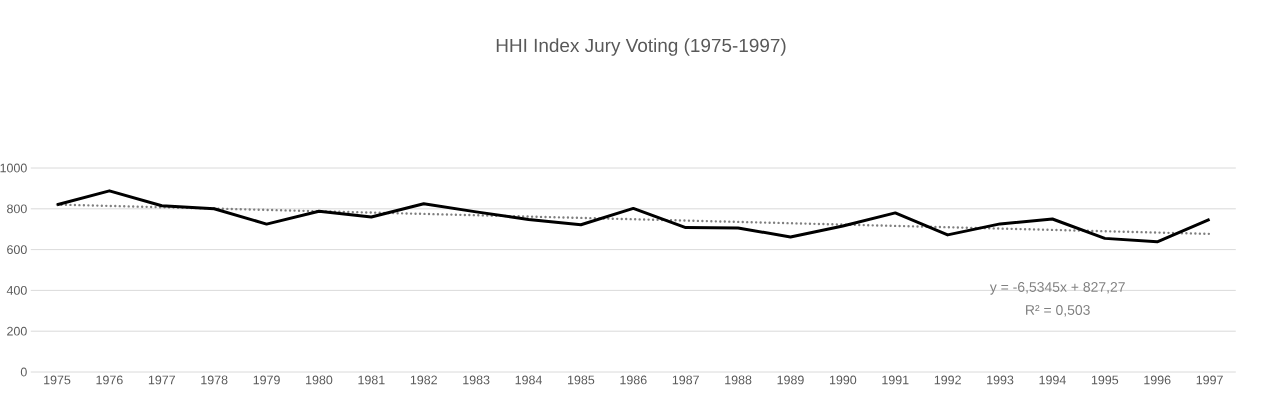 Image resolution: width=1282 pixels, height=402 pixels. I want to click on x-tick-label: 1994, so click(1052, 380).